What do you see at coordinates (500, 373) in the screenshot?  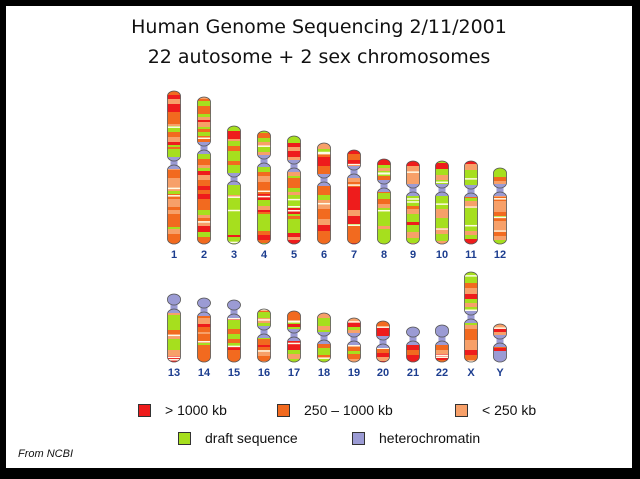 I see `chromosome-label-Y: Y` at bounding box center [500, 373].